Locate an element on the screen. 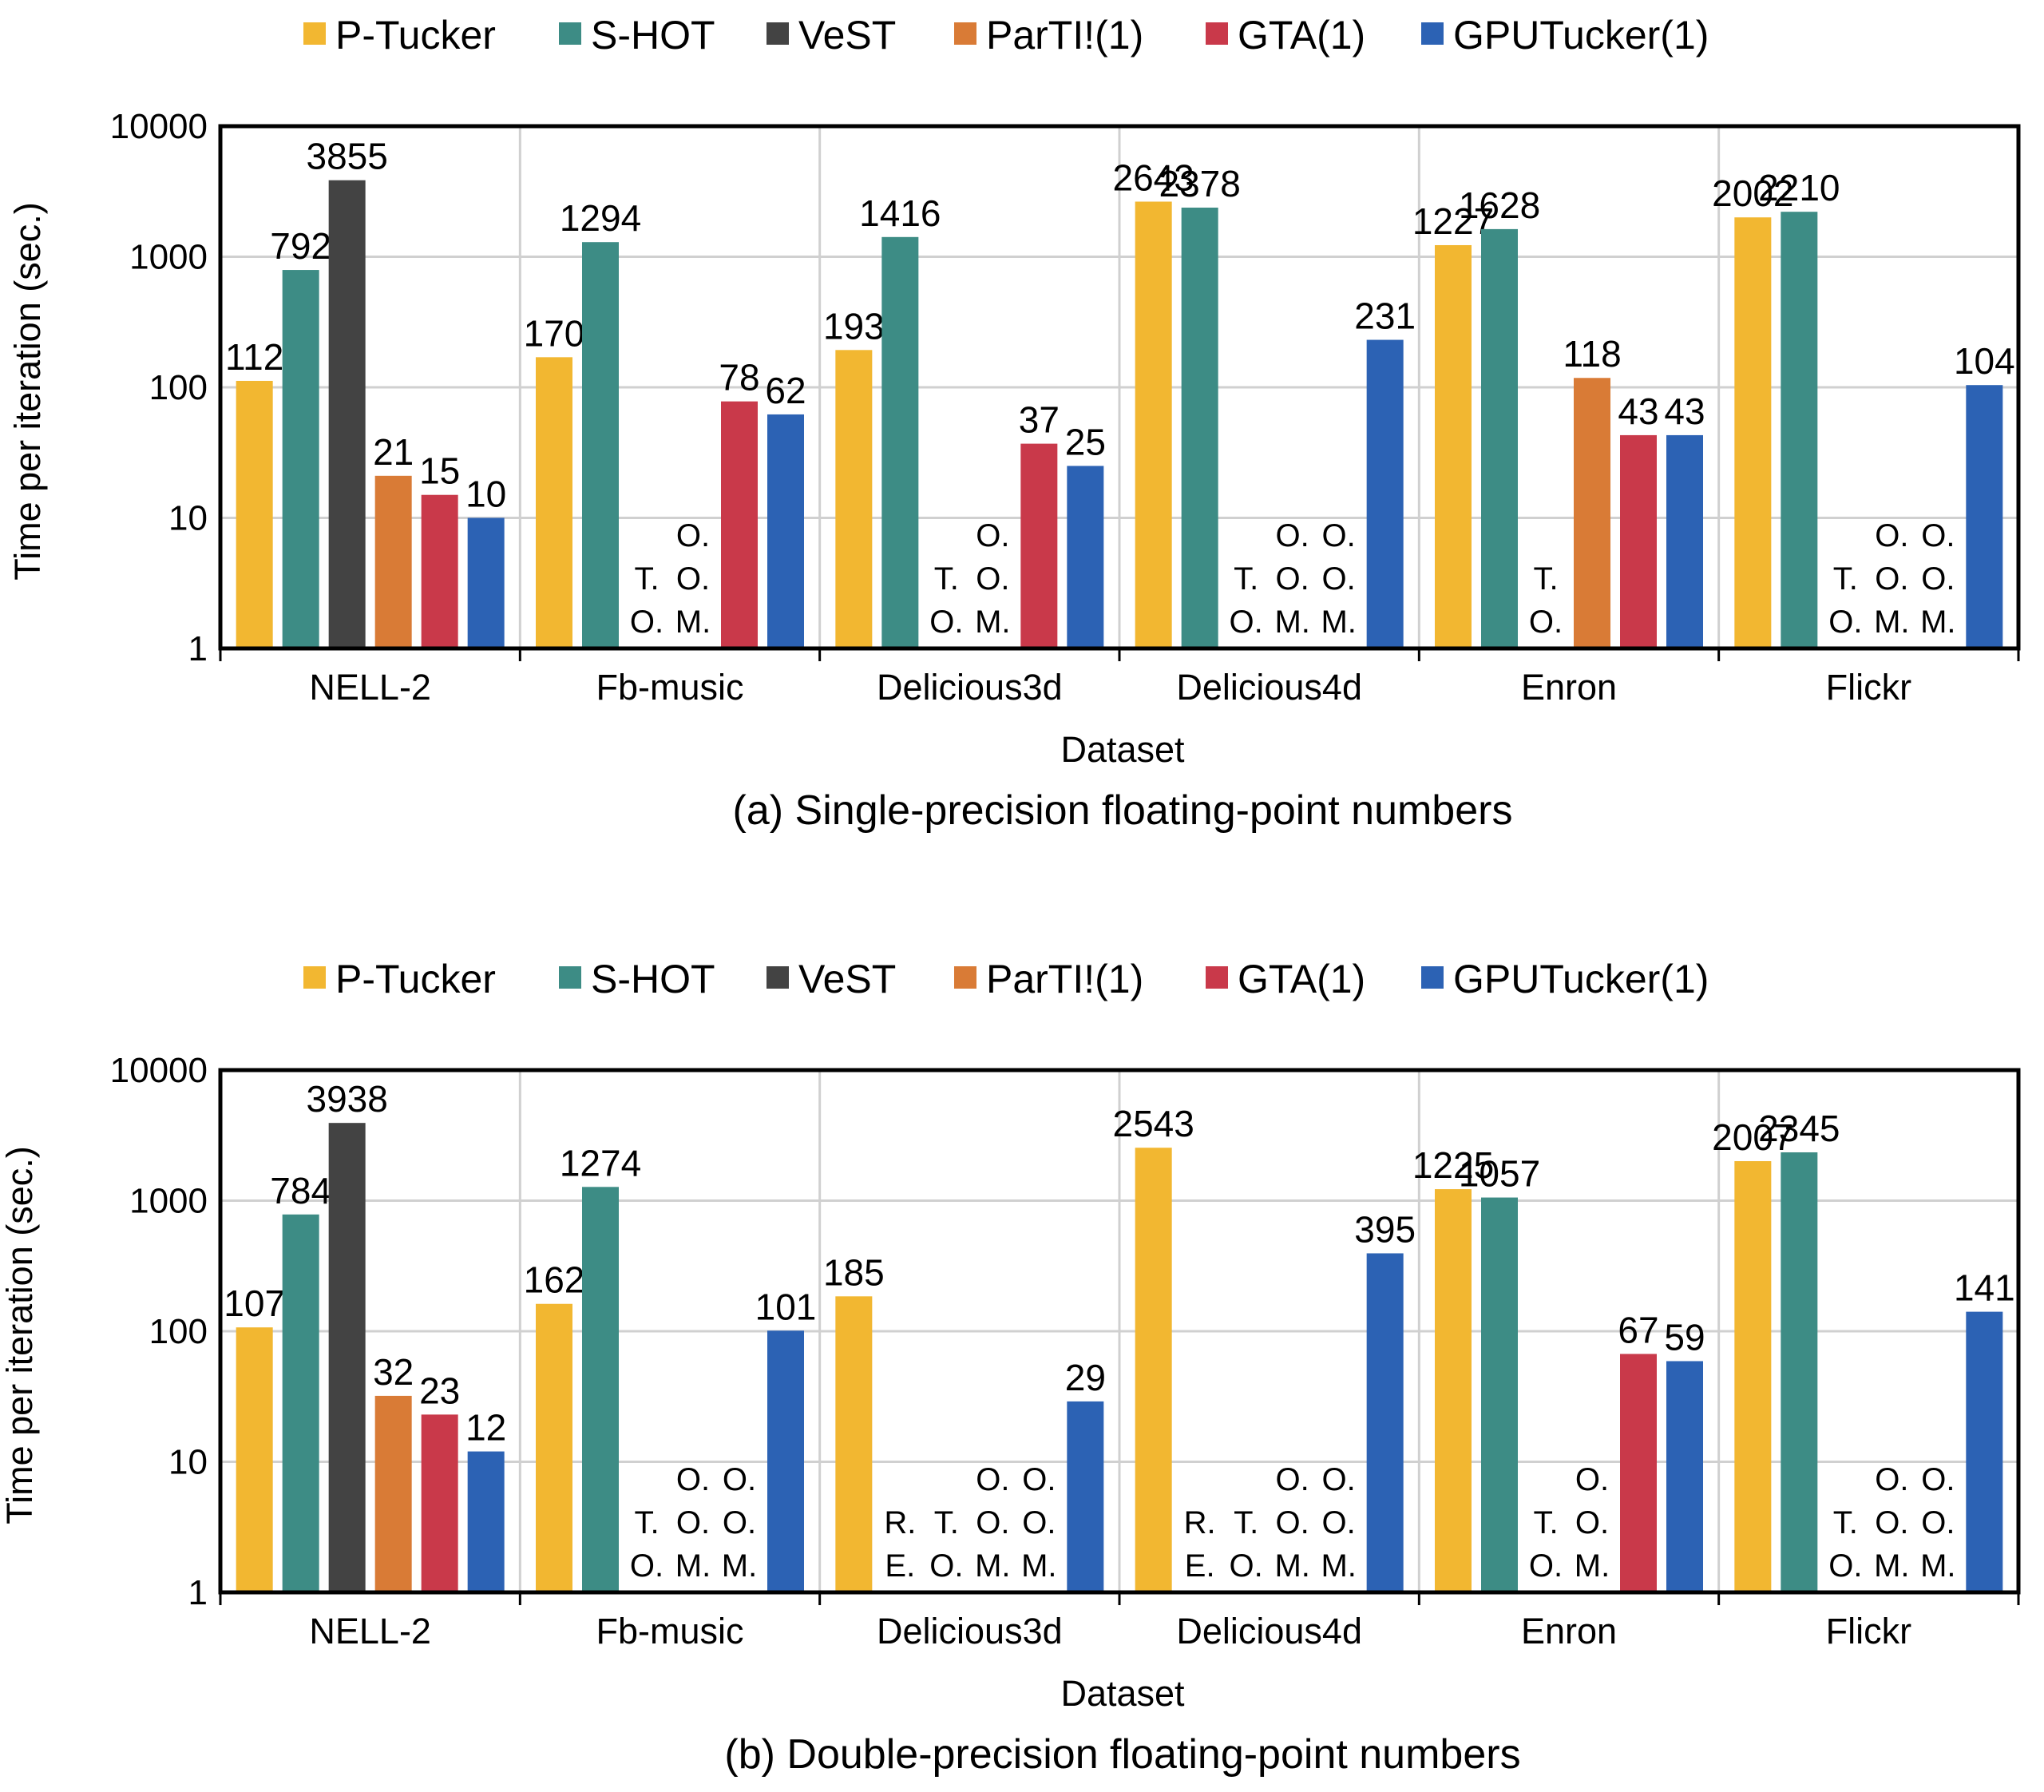 The height and width of the screenshot is (1792, 2044). legend-label: GPUTucker(1) is located at coordinates (1581, 979).